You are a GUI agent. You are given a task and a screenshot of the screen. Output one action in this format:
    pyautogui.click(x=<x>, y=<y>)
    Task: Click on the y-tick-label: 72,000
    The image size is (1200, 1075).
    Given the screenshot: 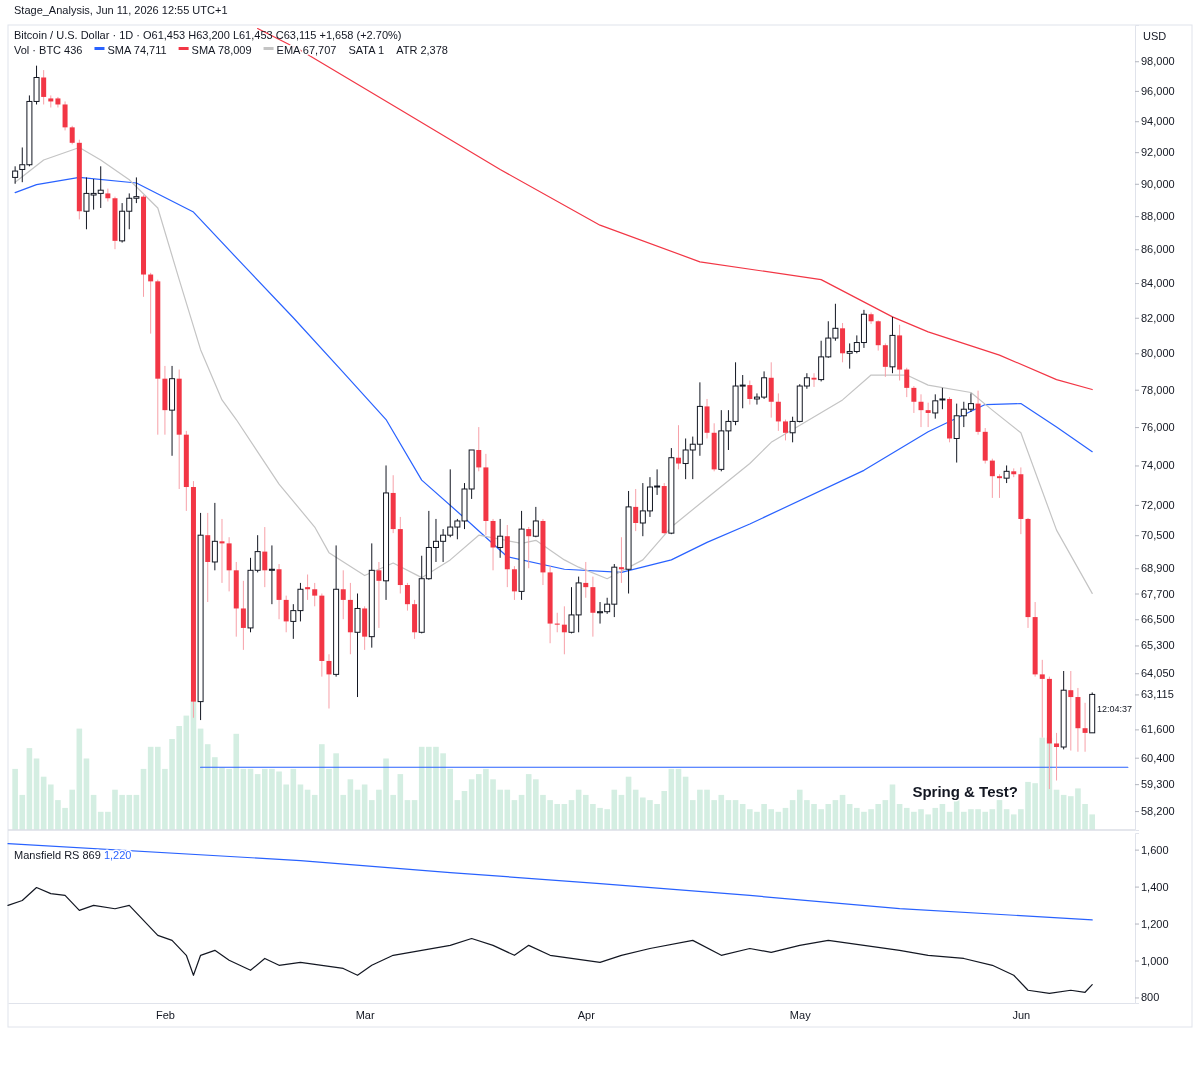 What is the action you would take?
    pyautogui.click(x=1158, y=504)
    